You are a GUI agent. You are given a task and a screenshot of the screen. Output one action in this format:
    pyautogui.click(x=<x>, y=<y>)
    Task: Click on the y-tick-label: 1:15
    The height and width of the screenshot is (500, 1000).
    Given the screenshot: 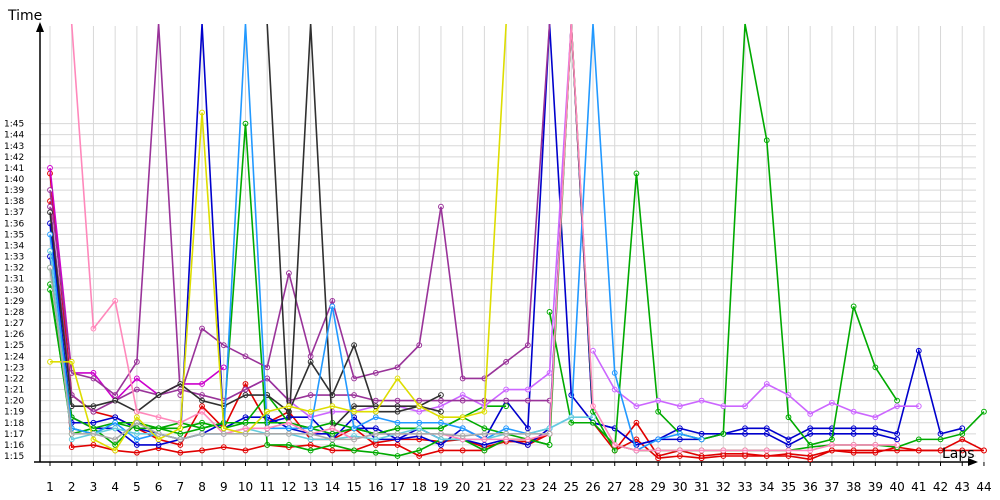 What is the action you would take?
    pyautogui.click(x=14, y=457)
    